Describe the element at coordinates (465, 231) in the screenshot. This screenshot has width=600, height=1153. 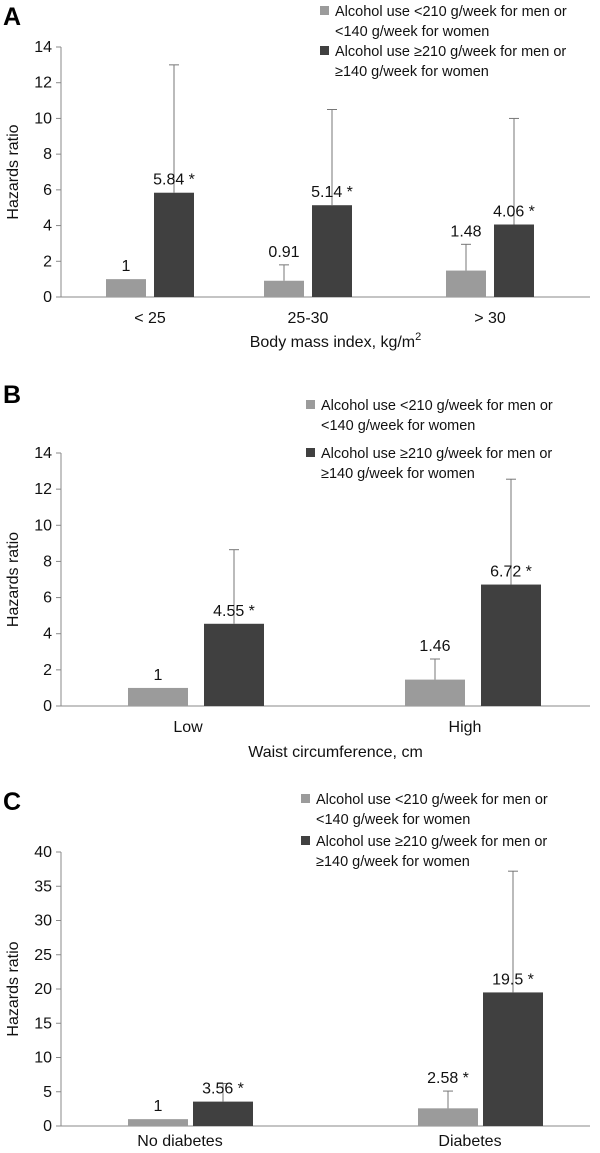
I see `data-label: 1.48` at that location.